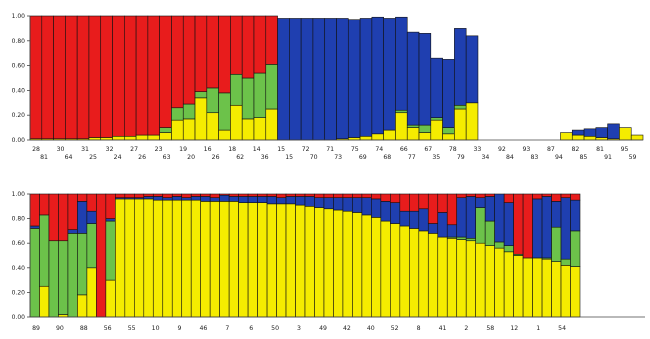 The height and width of the screenshot is (339, 650). Describe the element at coordinates (36, 328) in the screenshot. I see `sample-label: 89` at that location.